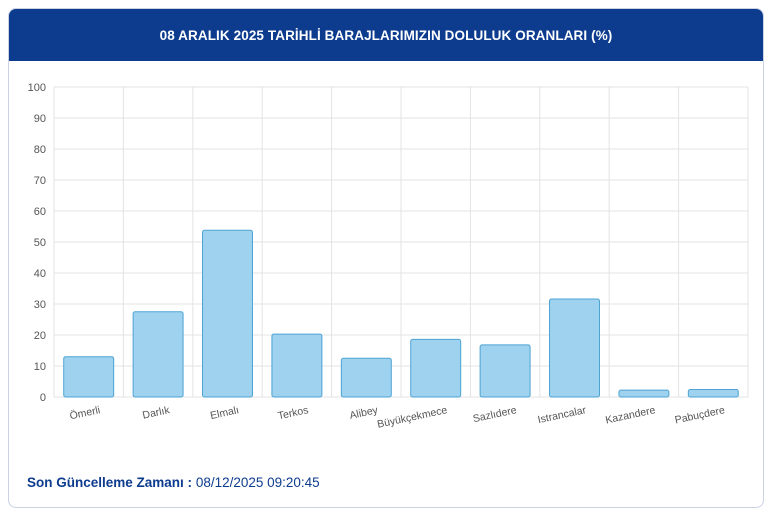 The width and height of the screenshot is (770, 513). Describe the element at coordinates (366, 377) in the screenshot. I see `bar-alibey` at that location.